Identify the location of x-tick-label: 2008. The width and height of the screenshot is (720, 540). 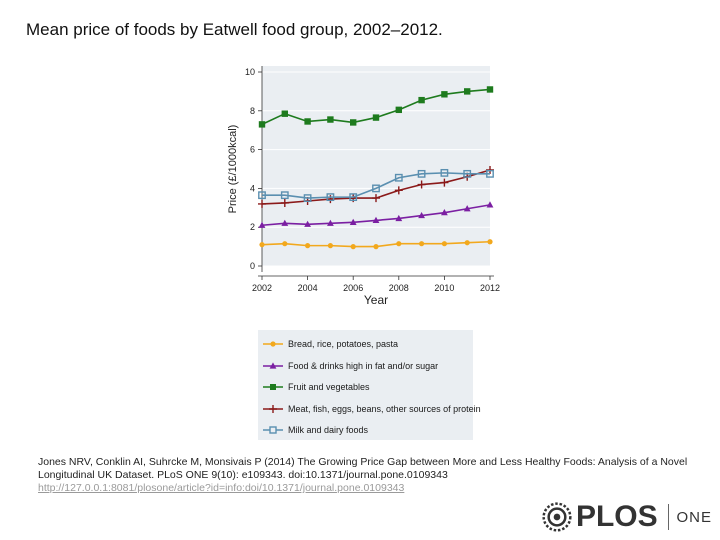
(399, 288).